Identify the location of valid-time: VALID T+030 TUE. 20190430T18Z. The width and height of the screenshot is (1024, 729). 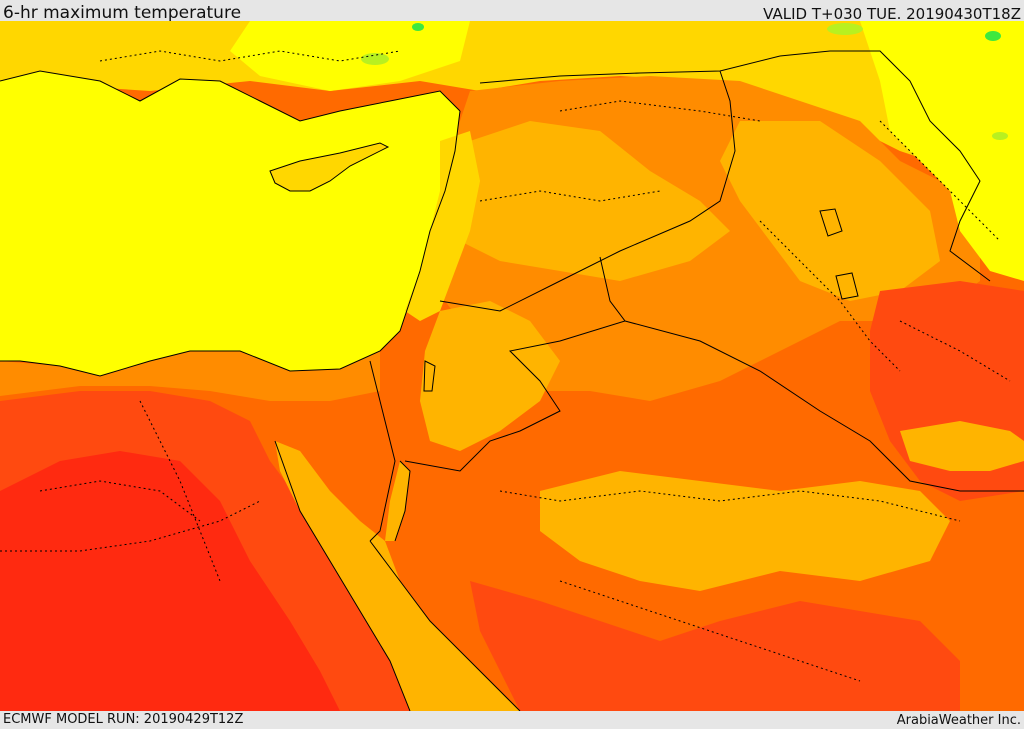
(892, 14).